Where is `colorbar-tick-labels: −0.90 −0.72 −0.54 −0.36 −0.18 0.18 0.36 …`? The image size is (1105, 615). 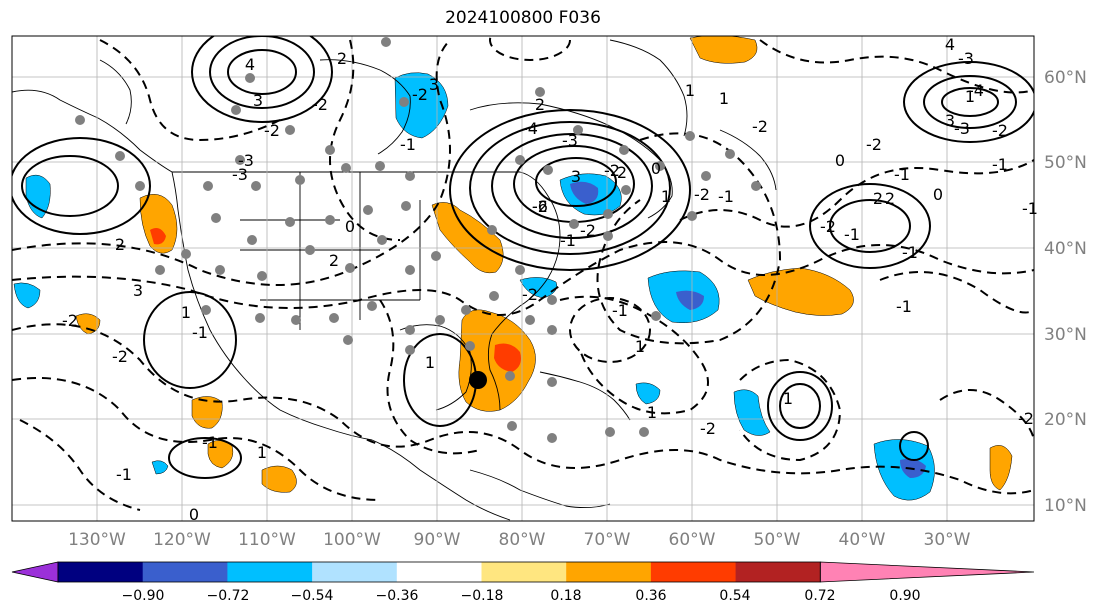 colorbar-tick-labels: −0.90 −0.72 −0.54 −0.36 −0.18 0.18 0.36 … is located at coordinates (521, 596).